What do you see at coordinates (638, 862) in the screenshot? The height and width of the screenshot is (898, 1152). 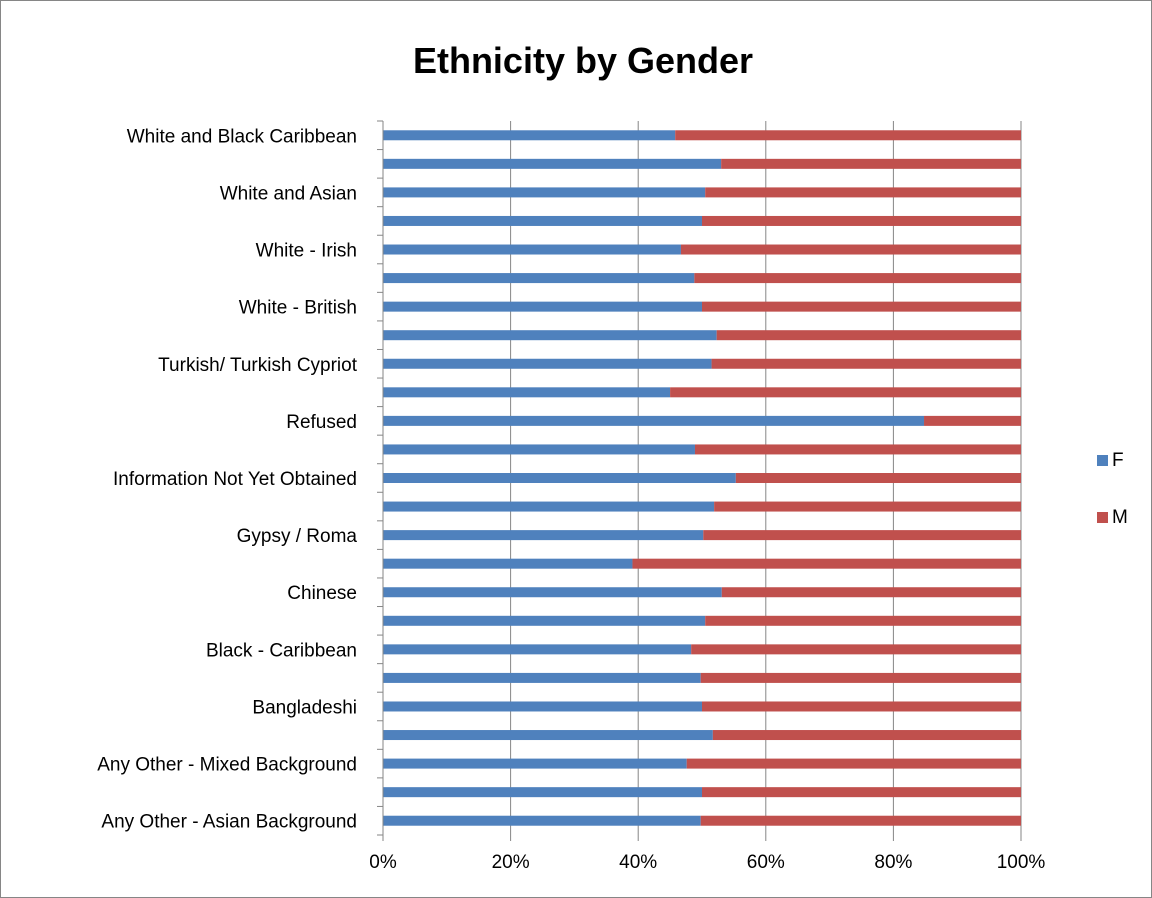 I see `x-tick-label: 40%` at bounding box center [638, 862].